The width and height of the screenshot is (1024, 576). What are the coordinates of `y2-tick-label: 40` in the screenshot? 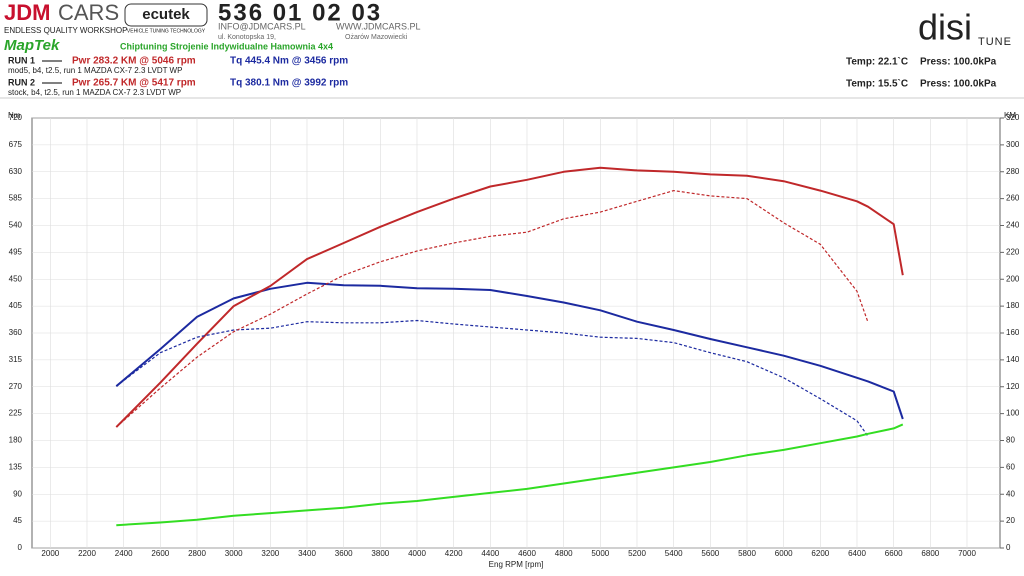 It's located at (1010, 493).